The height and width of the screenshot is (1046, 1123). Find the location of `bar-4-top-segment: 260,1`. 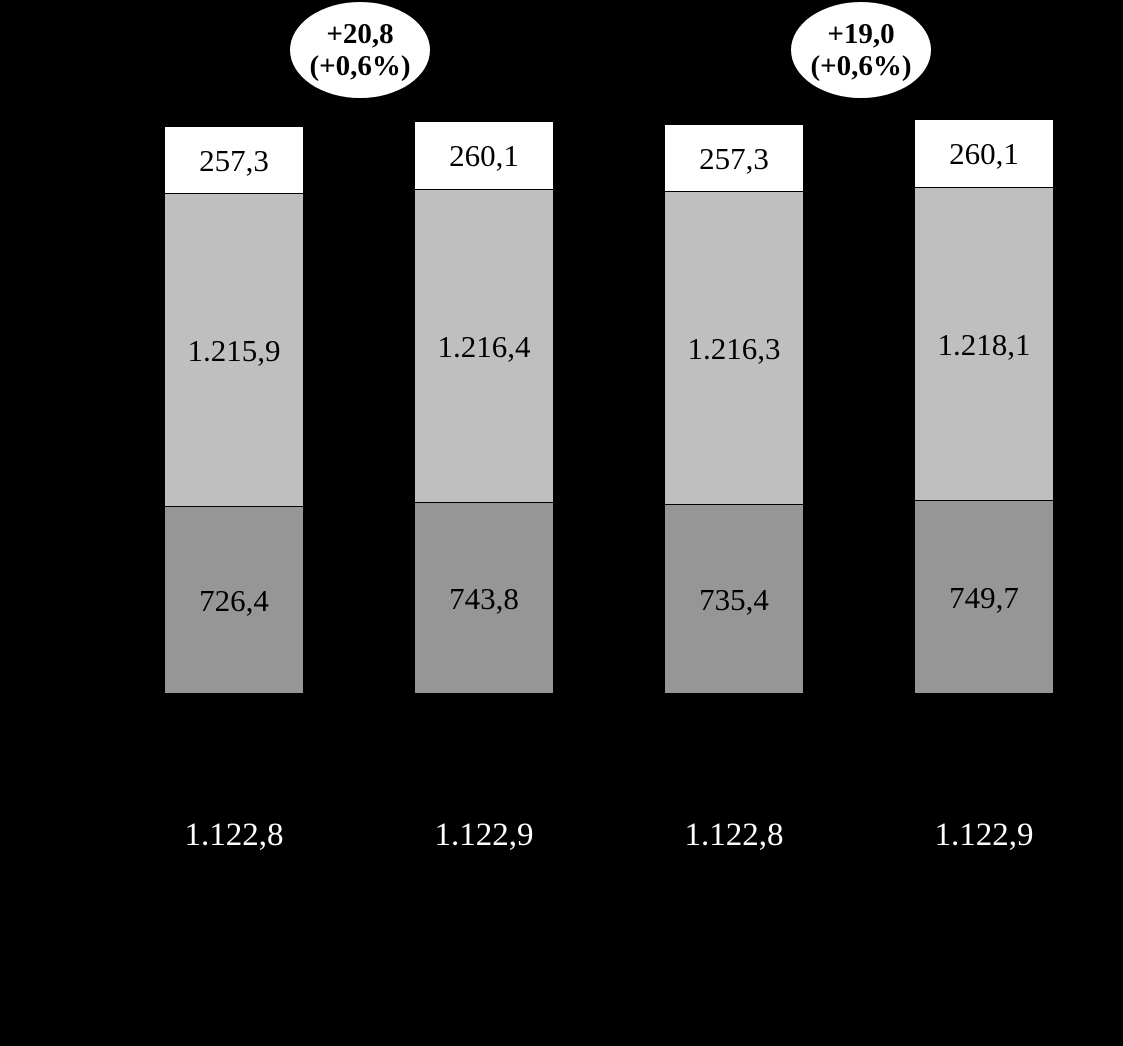

bar-4-top-segment: 260,1 is located at coordinates (984, 153).